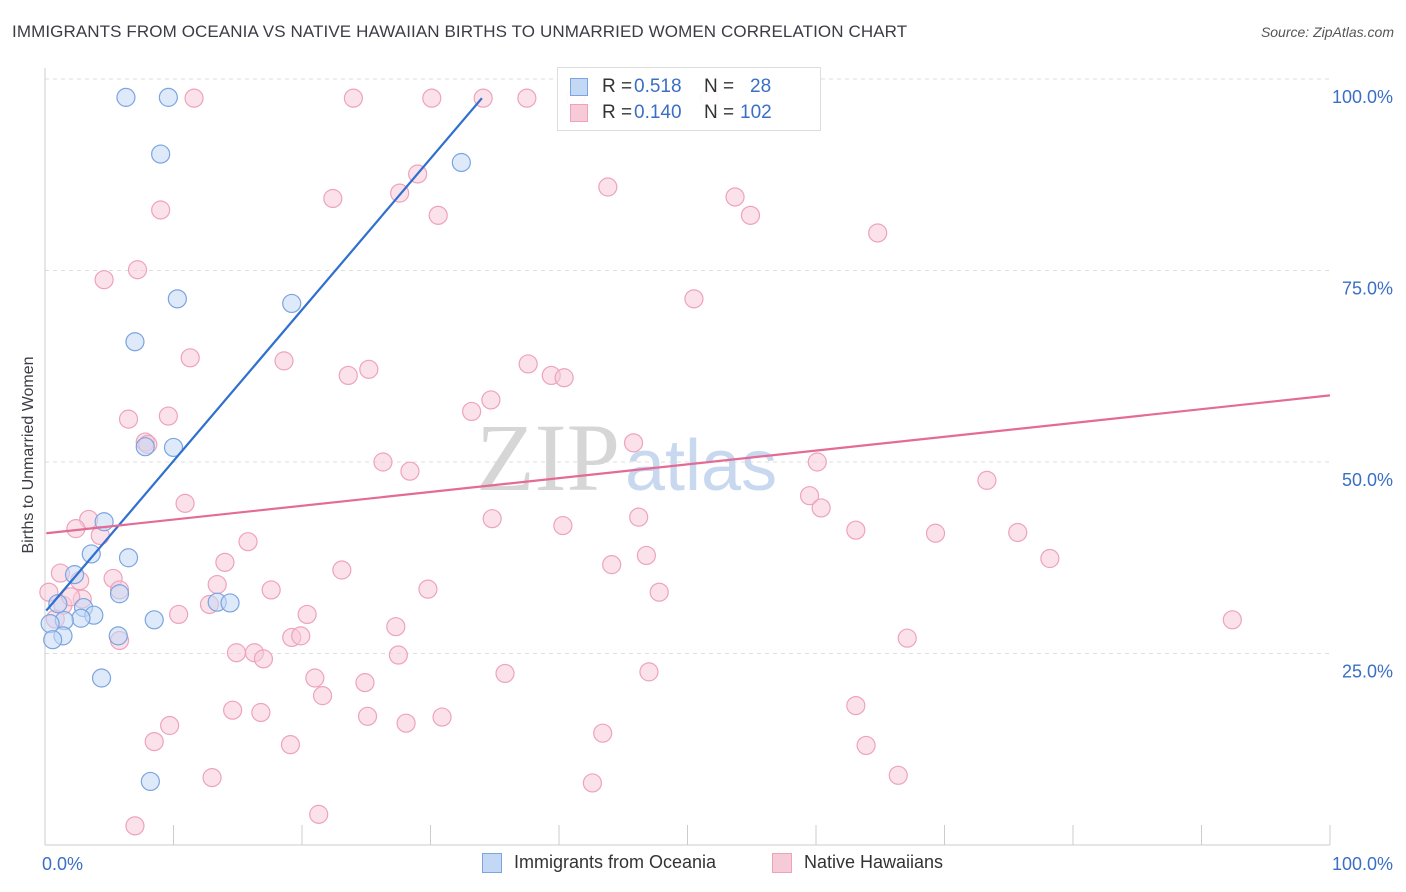 The width and height of the screenshot is (1406, 892). I want to click on legend-item-oceania: Immigrants from Oceania, so click(599, 862).